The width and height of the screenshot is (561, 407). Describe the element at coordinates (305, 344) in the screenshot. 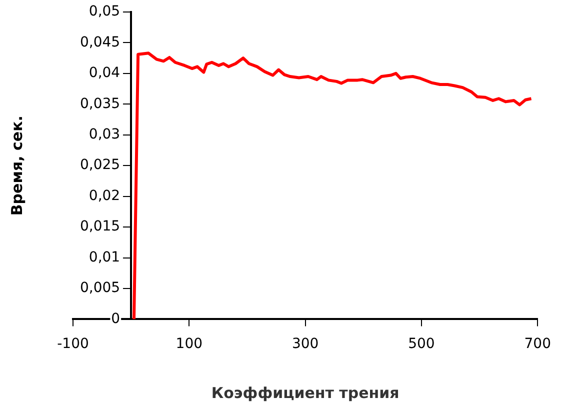

I see `x-tick-label: 300` at that location.